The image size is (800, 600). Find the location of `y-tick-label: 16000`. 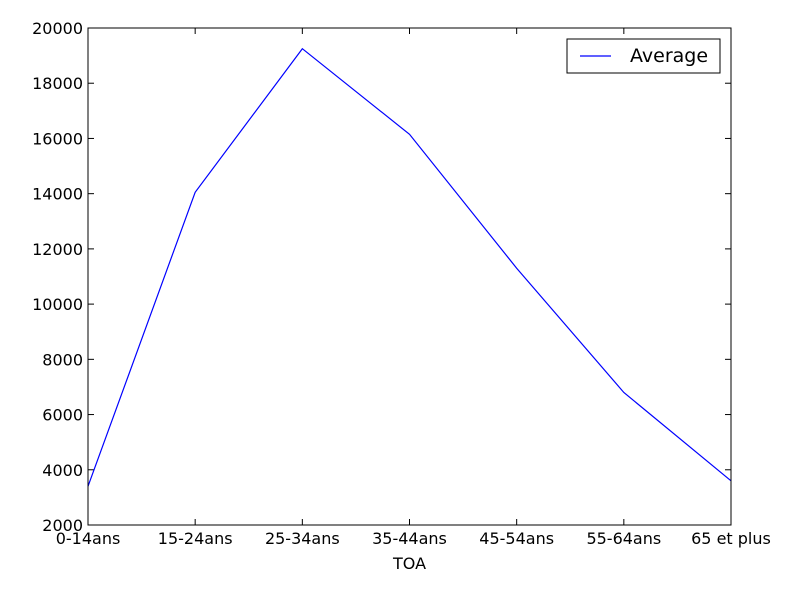

y-tick-label: 16000 is located at coordinates (57, 138).